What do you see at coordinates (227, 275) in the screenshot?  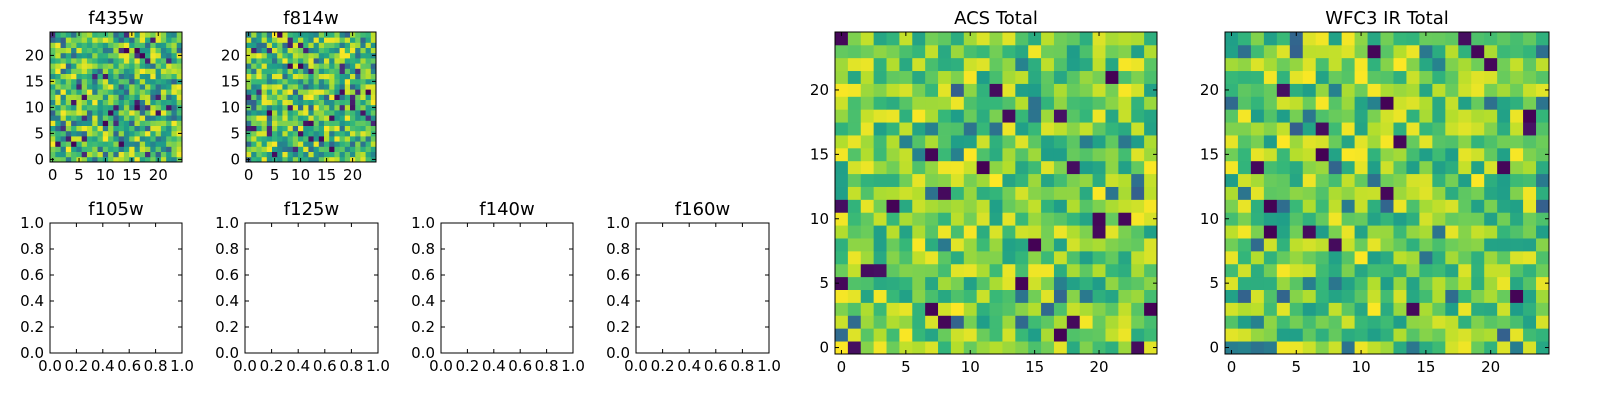 I see `y-tick-label: 0.6` at bounding box center [227, 275].